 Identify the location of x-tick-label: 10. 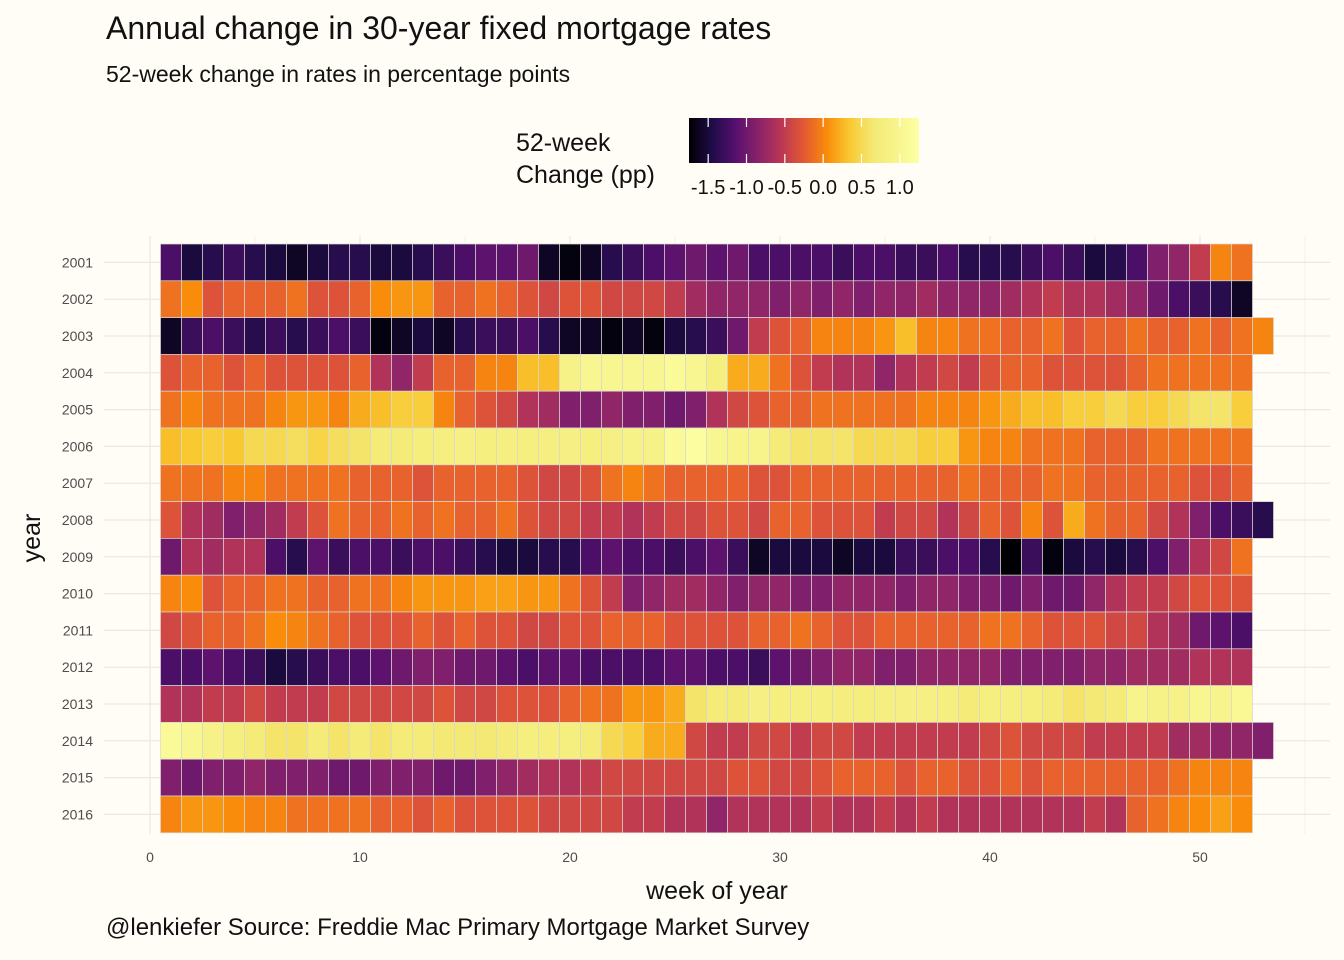
(360, 857).